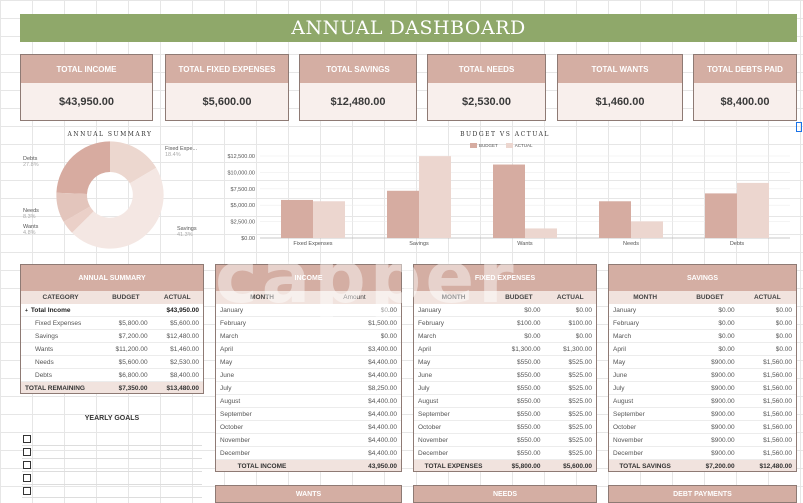 The height and width of the screenshot is (503, 803). What do you see at coordinates (745, 69) in the screenshot?
I see `kpi-label: TOTAL DEBTS PAID` at bounding box center [745, 69].